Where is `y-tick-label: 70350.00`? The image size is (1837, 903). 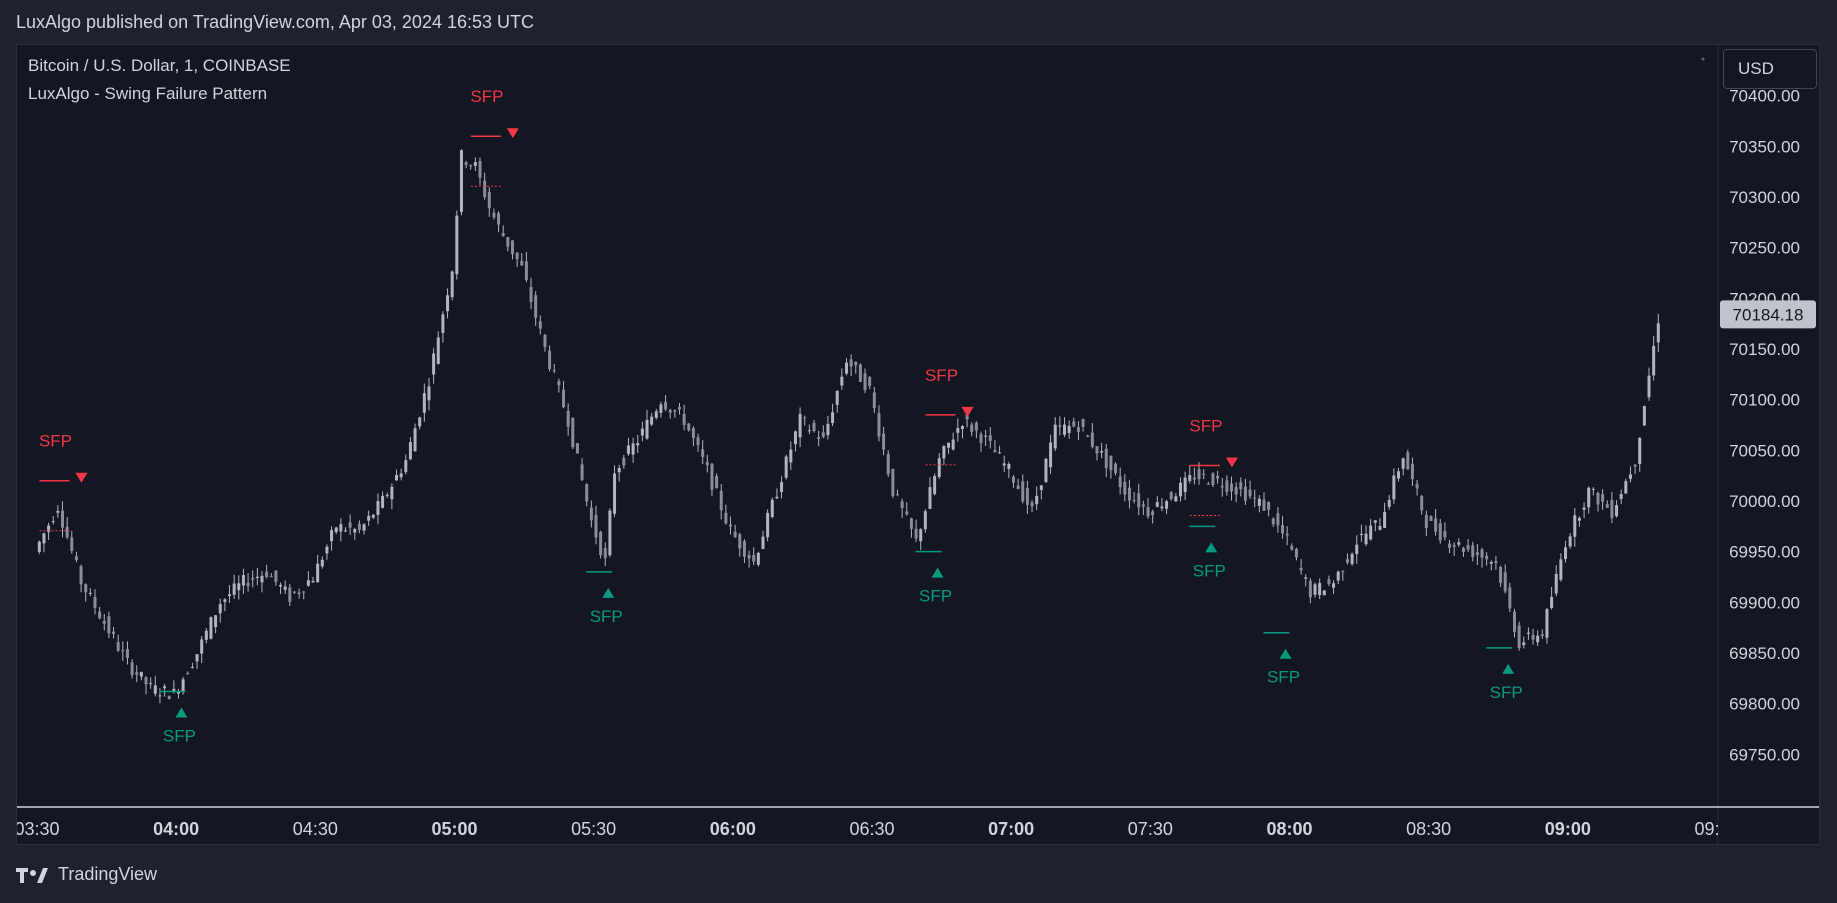 y-tick-label: 70350.00 is located at coordinates (1764, 146).